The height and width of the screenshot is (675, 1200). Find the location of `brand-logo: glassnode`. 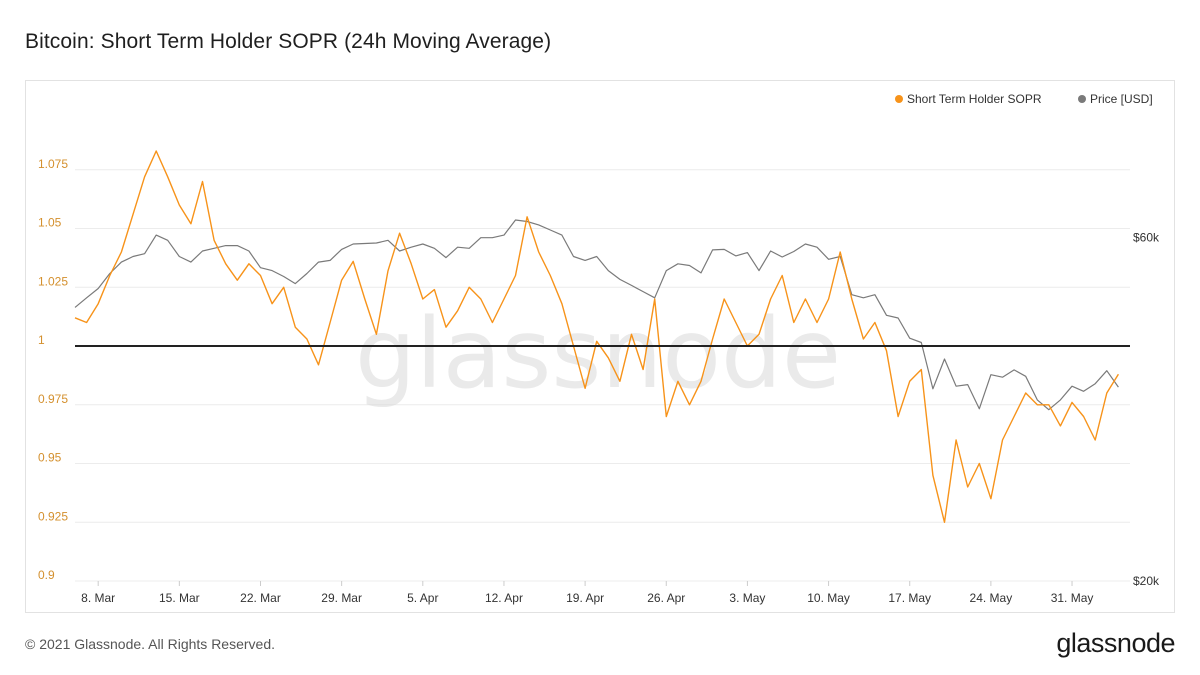

brand-logo: glassnode is located at coordinates (1115, 643).